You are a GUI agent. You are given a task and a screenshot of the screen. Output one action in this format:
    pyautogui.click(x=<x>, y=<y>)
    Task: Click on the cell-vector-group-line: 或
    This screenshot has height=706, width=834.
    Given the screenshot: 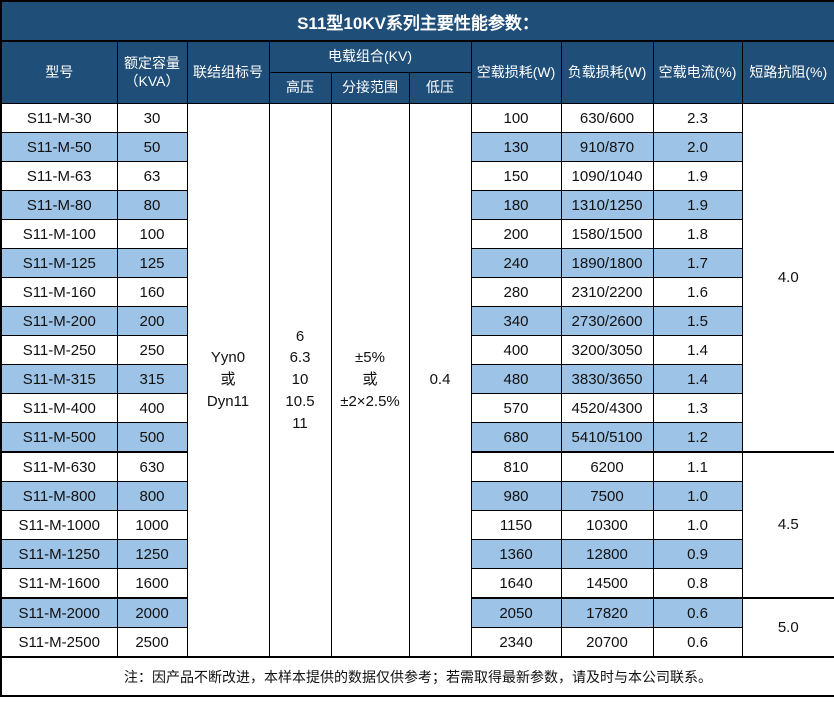 What is the action you would take?
    pyautogui.click(x=228, y=380)
    